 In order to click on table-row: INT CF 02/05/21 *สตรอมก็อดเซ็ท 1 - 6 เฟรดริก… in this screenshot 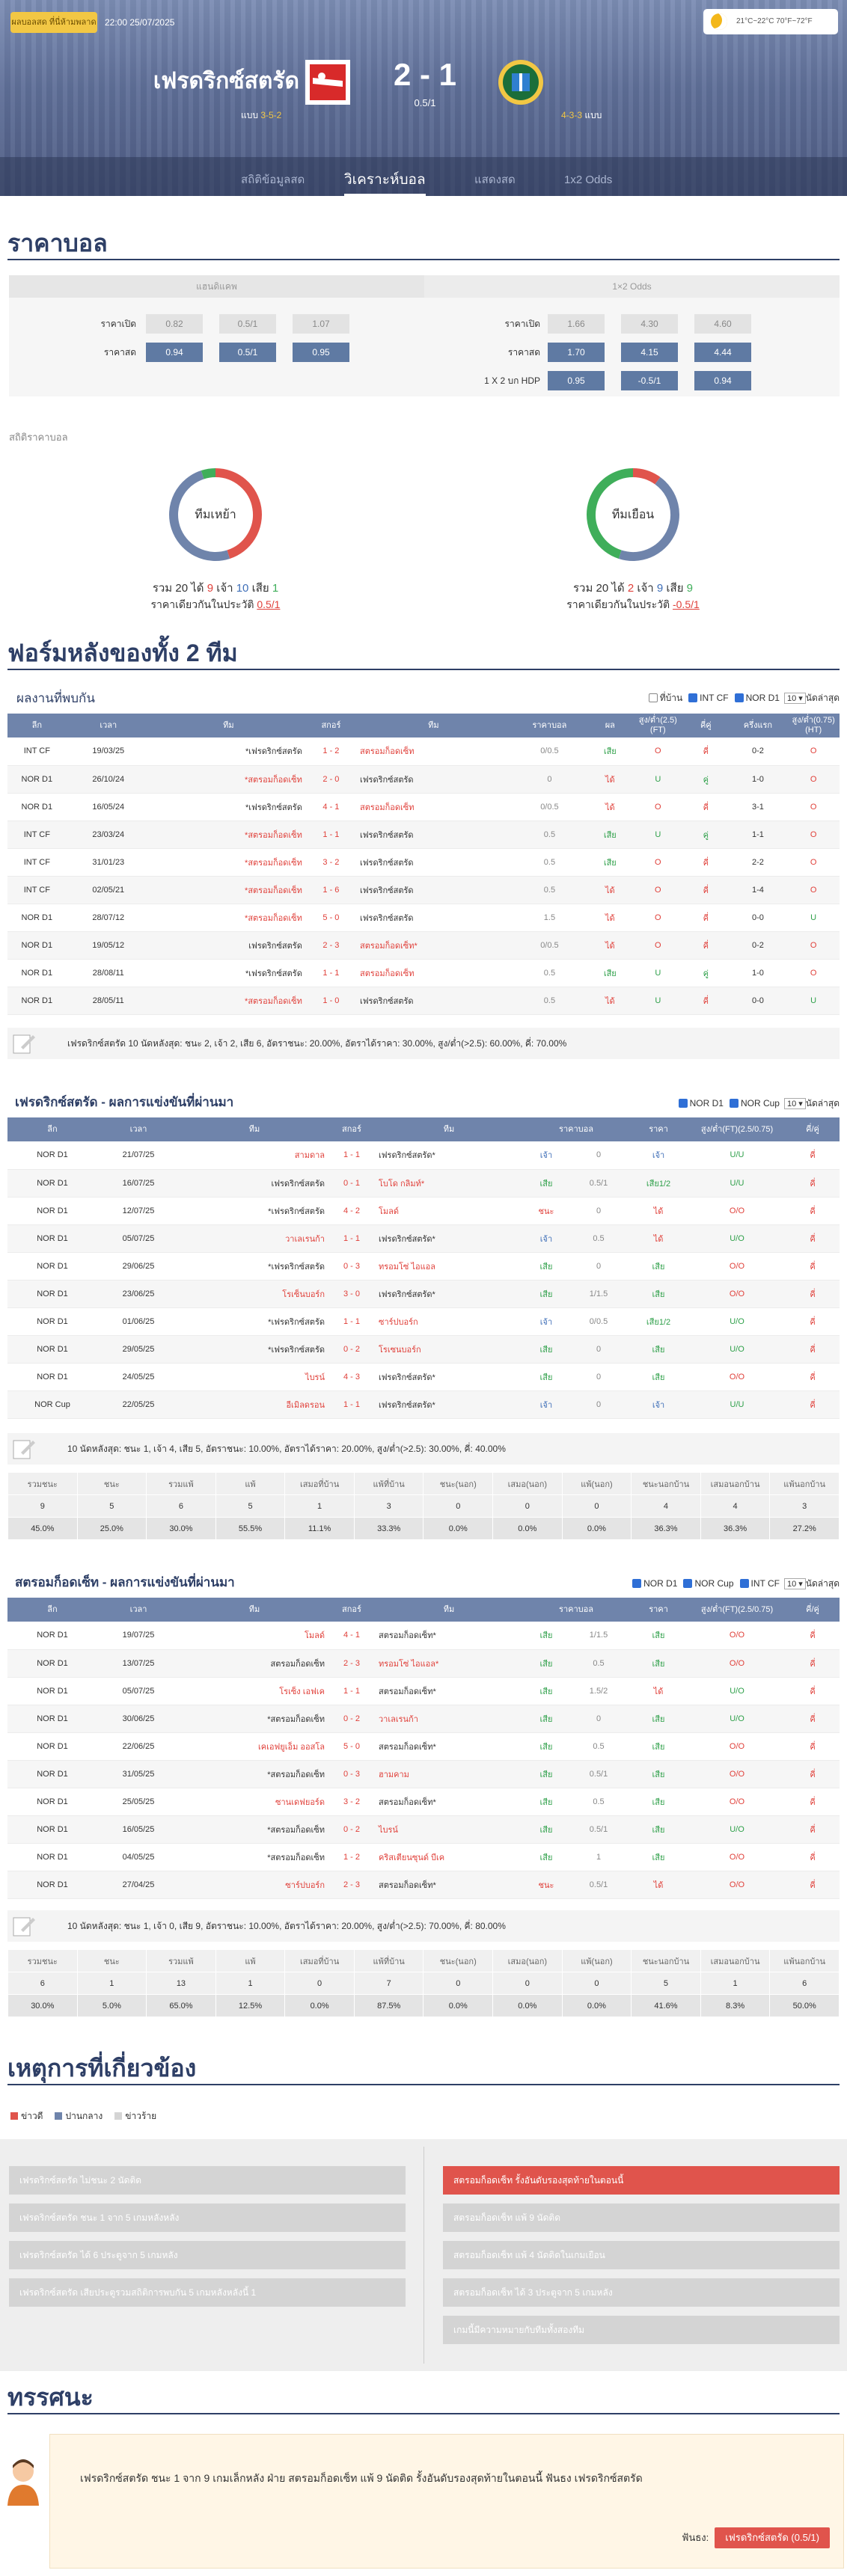, I will do `click(423, 890)`.